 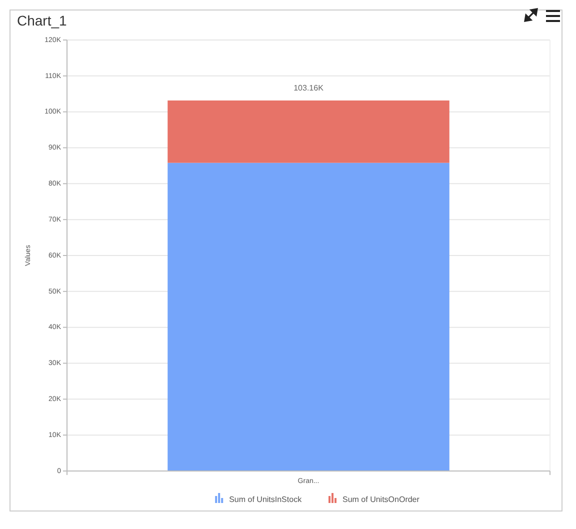 I want to click on legend-label: Sum of UnitsInStock, so click(x=266, y=499).